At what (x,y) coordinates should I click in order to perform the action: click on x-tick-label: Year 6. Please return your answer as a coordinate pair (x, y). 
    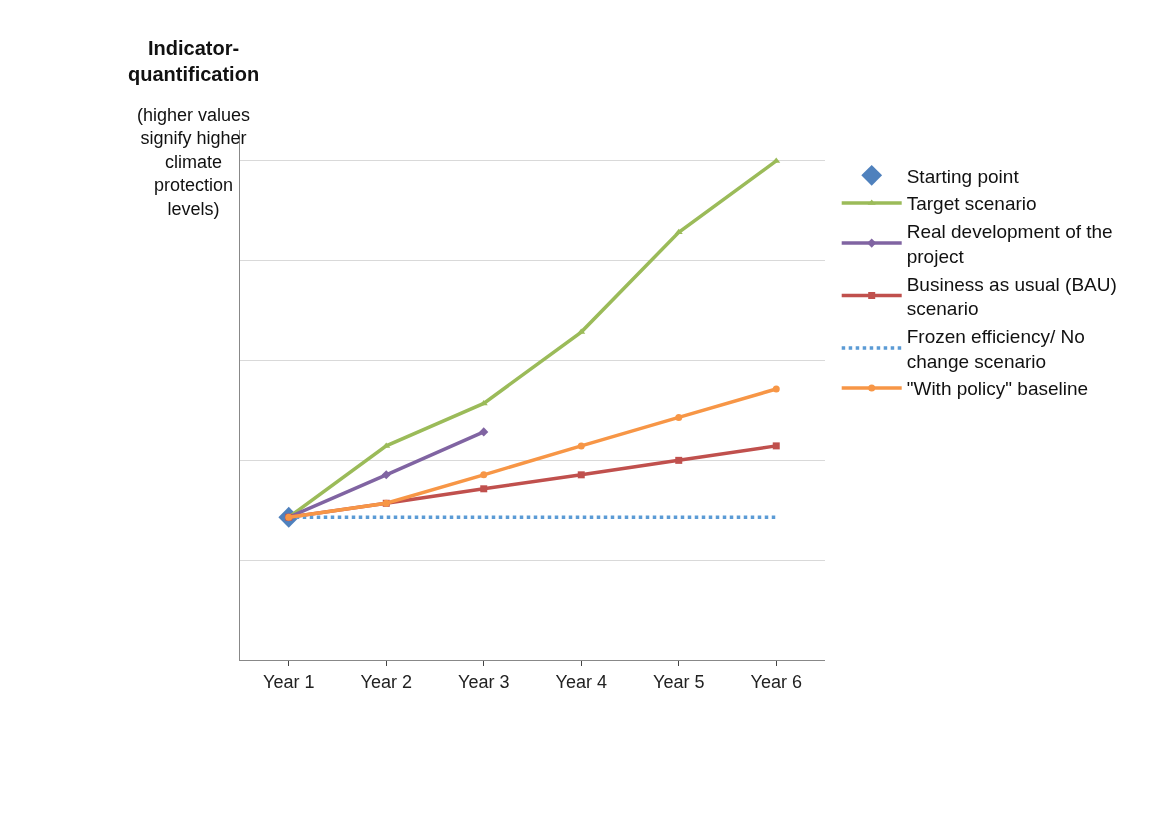
    Looking at the image, I should click on (776, 681).